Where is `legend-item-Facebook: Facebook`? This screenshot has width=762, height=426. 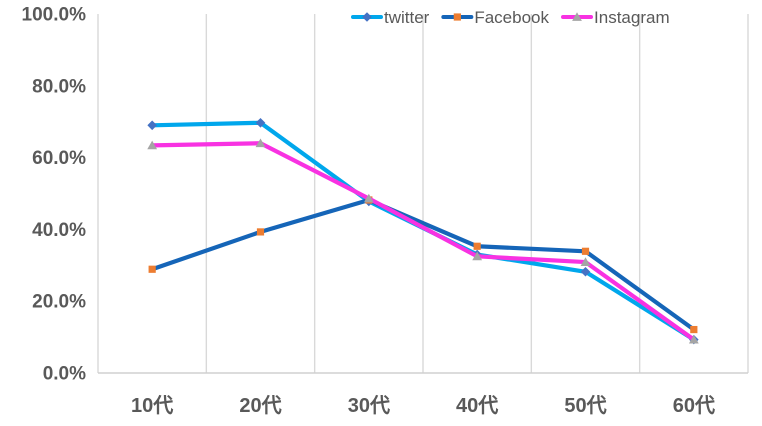 legend-item-Facebook: Facebook is located at coordinates (495, 17).